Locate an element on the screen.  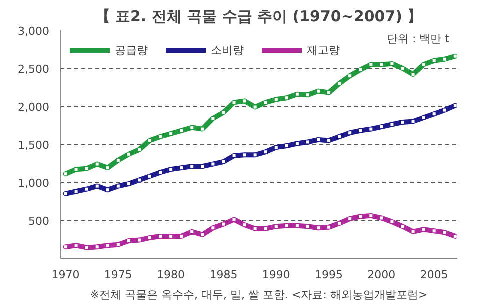
x-tick-label: 2000 is located at coordinates (382, 275).